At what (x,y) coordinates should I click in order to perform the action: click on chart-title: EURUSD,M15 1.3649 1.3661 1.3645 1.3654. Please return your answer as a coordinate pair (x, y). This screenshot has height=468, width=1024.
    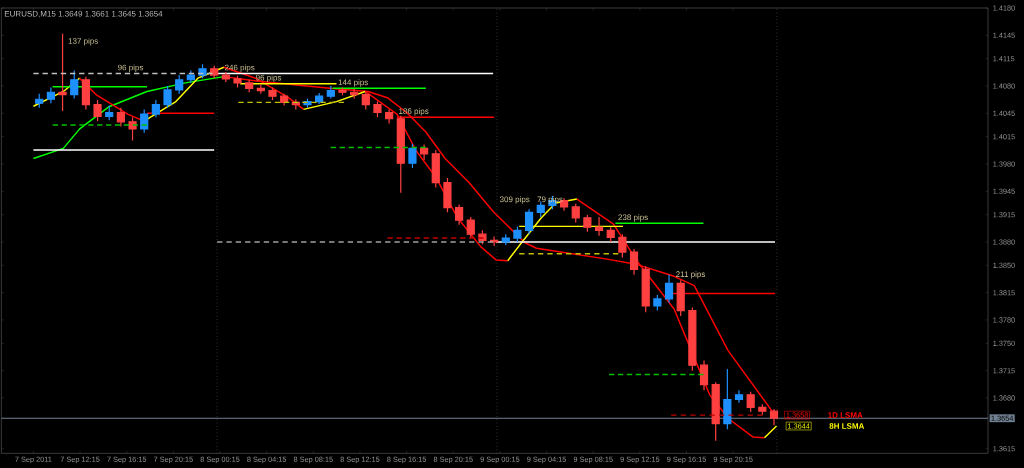
    Looking at the image, I should click on (83, 14).